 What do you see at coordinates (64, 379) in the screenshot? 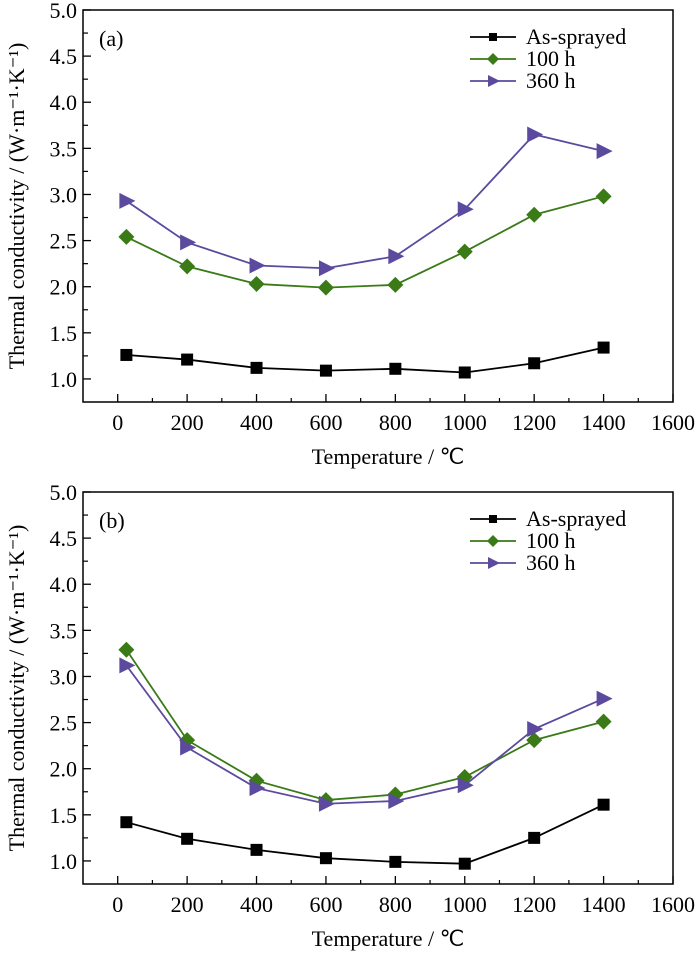
I see `y-tick-label: 1.0` at bounding box center [64, 379].